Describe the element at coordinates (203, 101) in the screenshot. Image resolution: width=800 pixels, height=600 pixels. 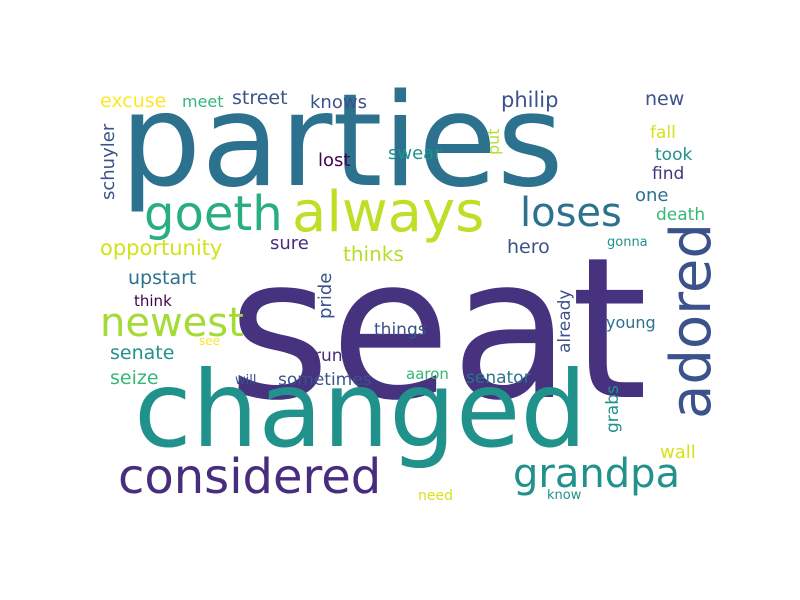
I see `cloud-word-meet: meet` at that location.